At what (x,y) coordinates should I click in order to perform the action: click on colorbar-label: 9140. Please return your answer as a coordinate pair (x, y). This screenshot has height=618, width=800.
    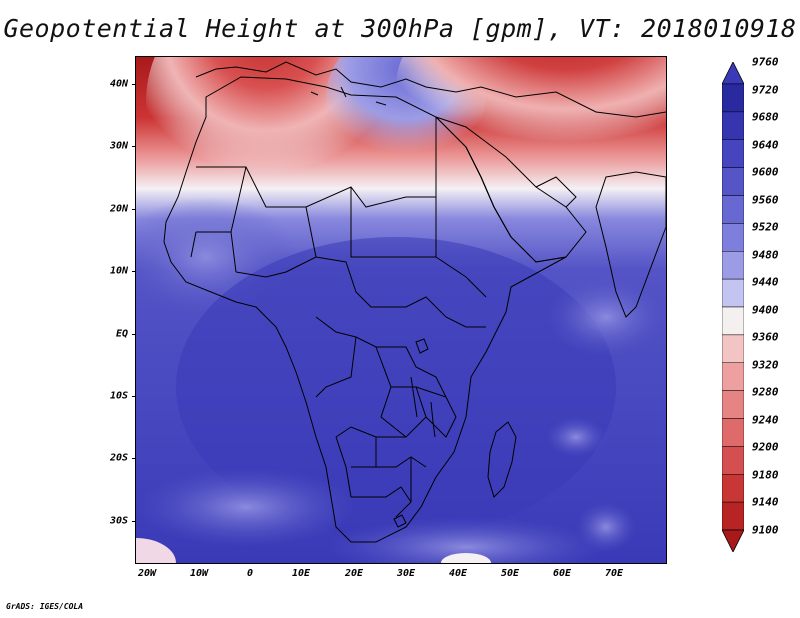
    Looking at the image, I should click on (765, 502).